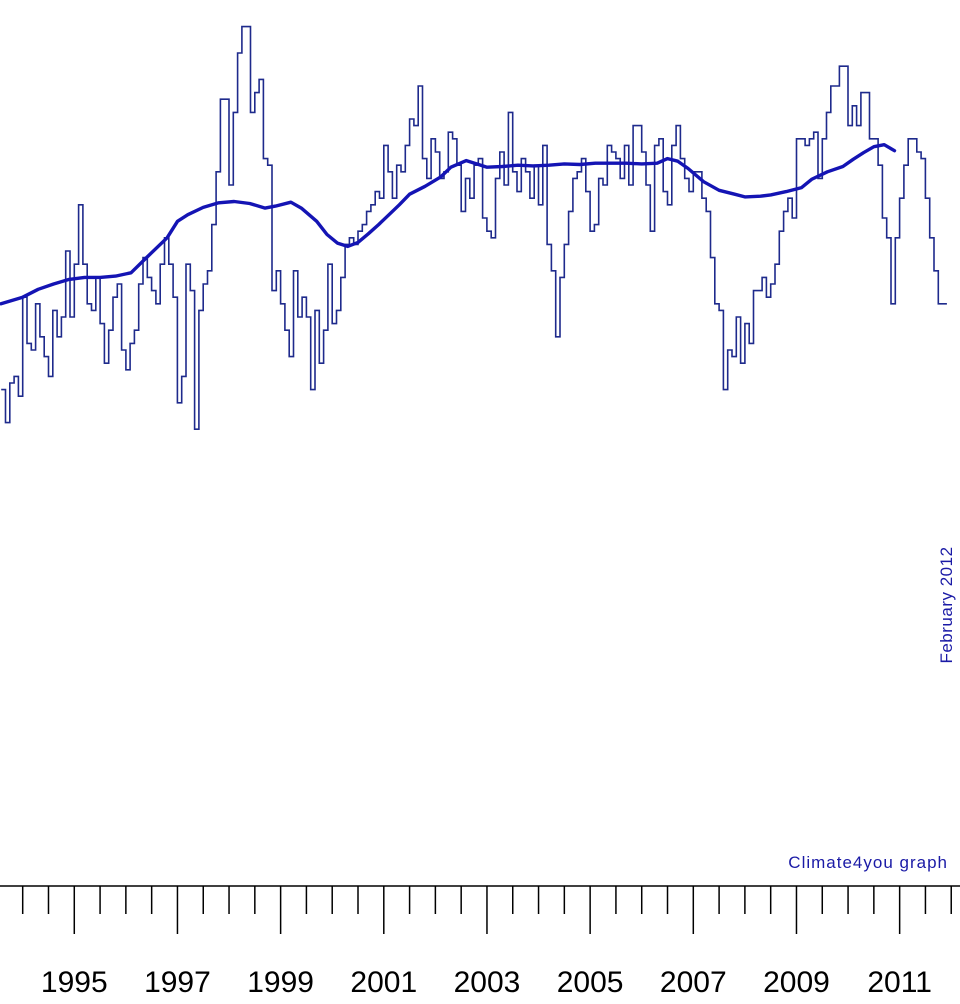 Image resolution: width=960 pixels, height=1004 pixels. I want to click on x-tick-label: 2009, so click(796, 982).